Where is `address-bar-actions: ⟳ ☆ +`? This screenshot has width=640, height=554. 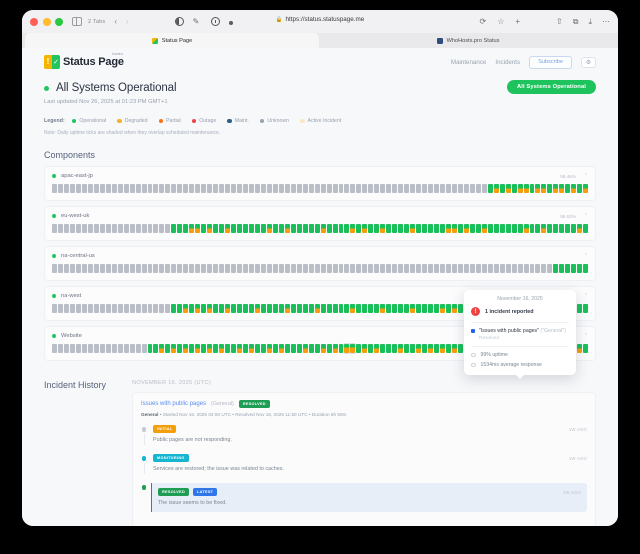 address-bar-actions: ⟳ ☆ + is located at coordinates (500, 21).